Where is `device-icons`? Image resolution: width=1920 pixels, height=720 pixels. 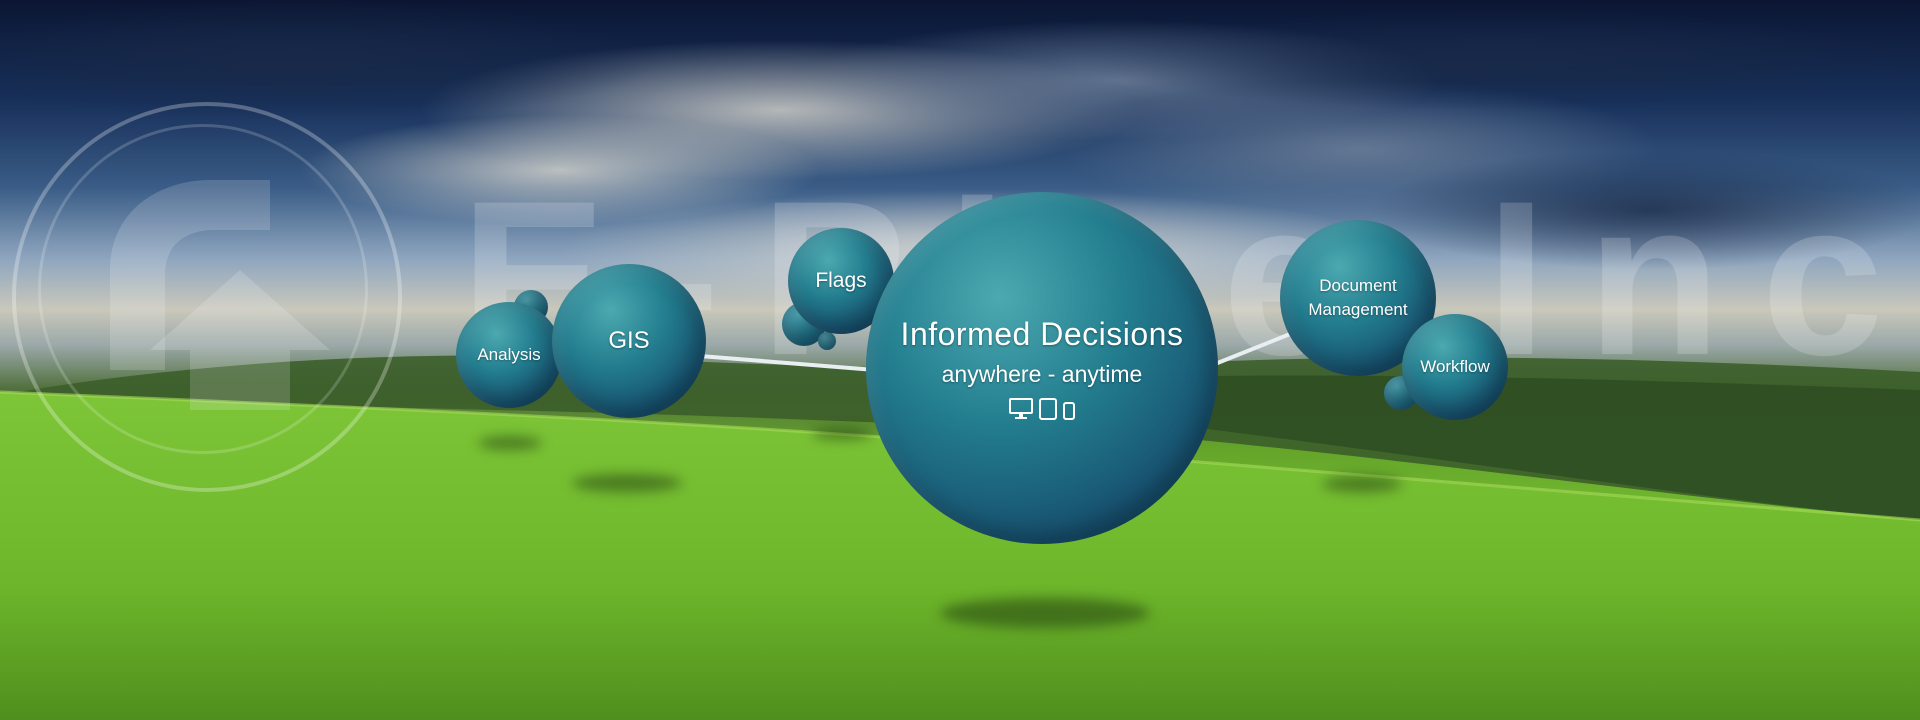 device-icons is located at coordinates (1042, 409).